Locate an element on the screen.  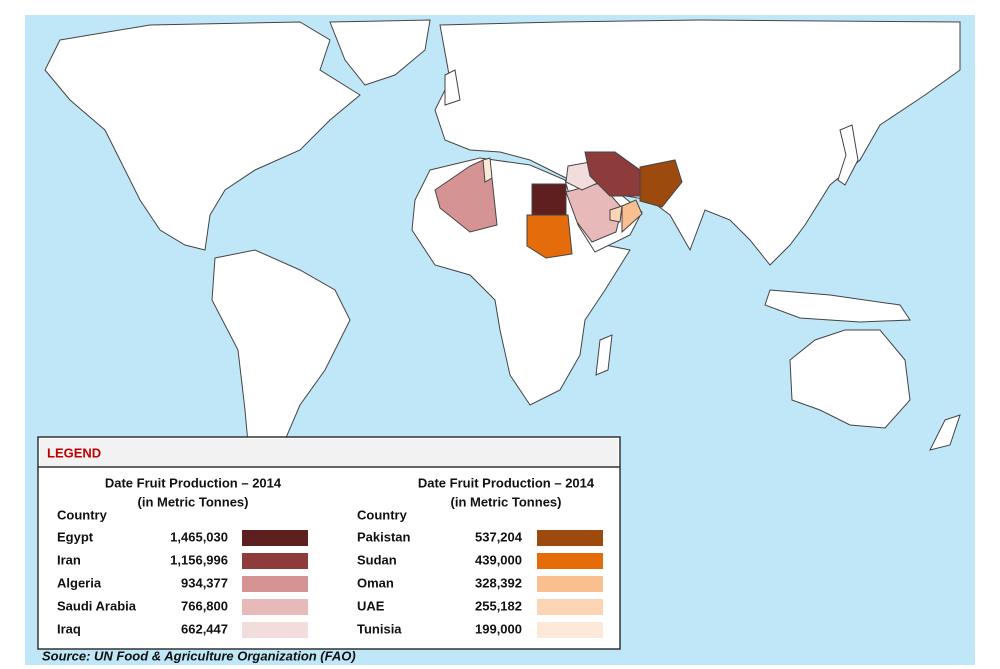
australia is located at coordinates (850, 379).